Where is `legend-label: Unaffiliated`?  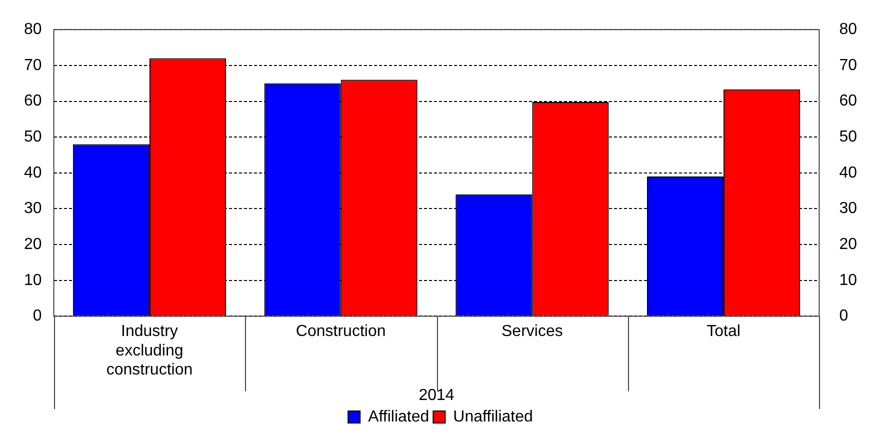 legend-label: Unaffiliated is located at coordinates (493, 417).